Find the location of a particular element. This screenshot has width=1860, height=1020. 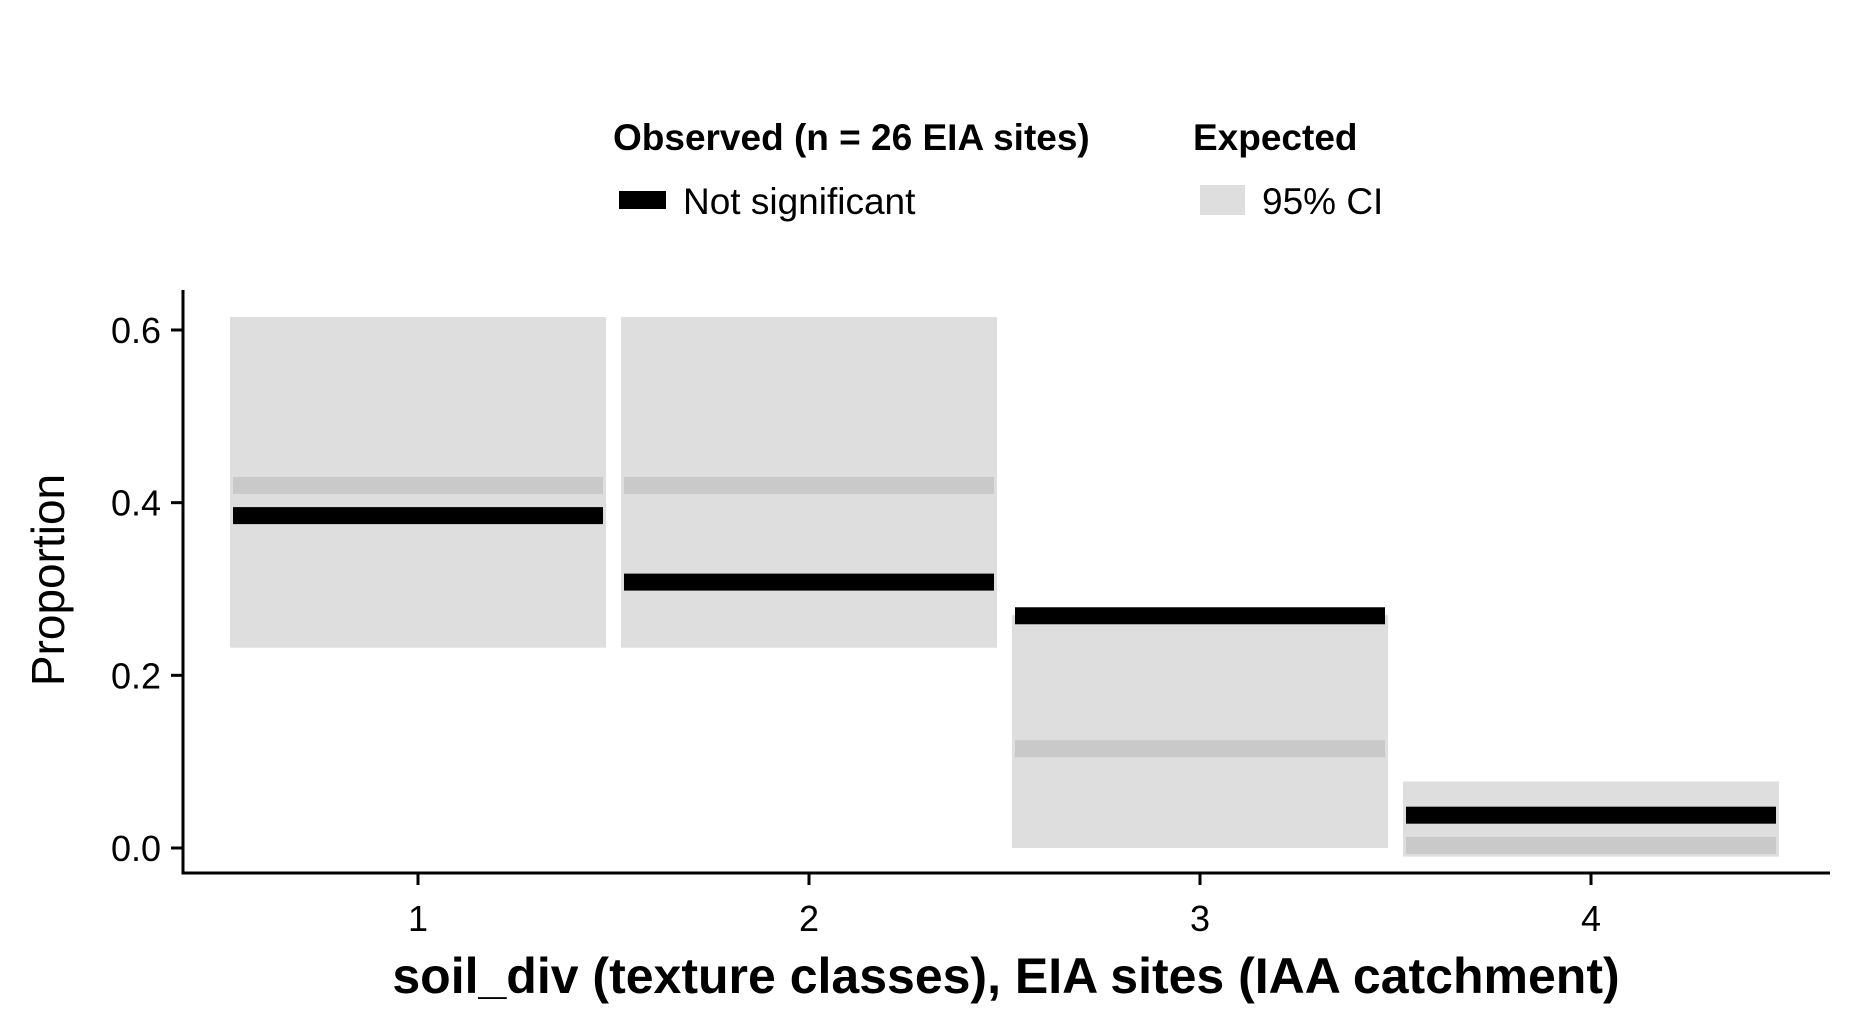

y-tick-label-2: 0.4 is located at coordinates (136, 503).